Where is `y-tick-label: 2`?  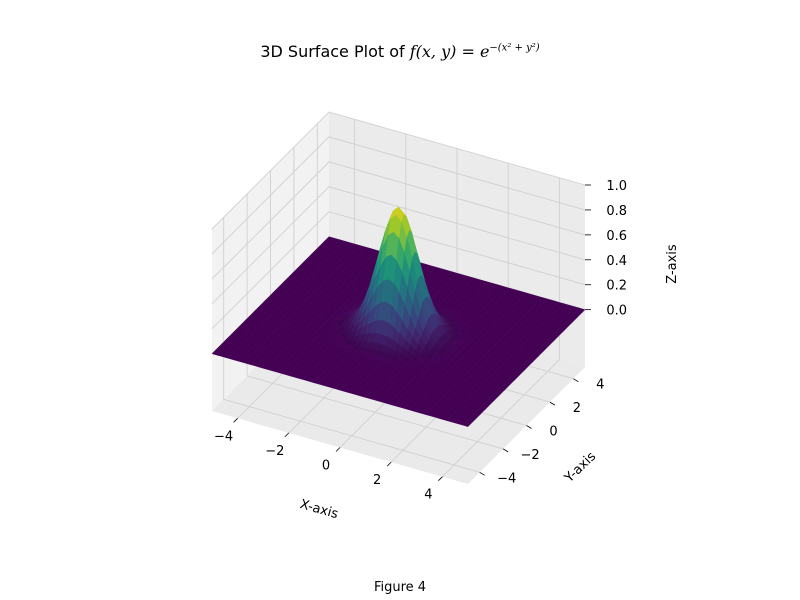
y-tick-label: 2 is located at coordinates (577, 408).